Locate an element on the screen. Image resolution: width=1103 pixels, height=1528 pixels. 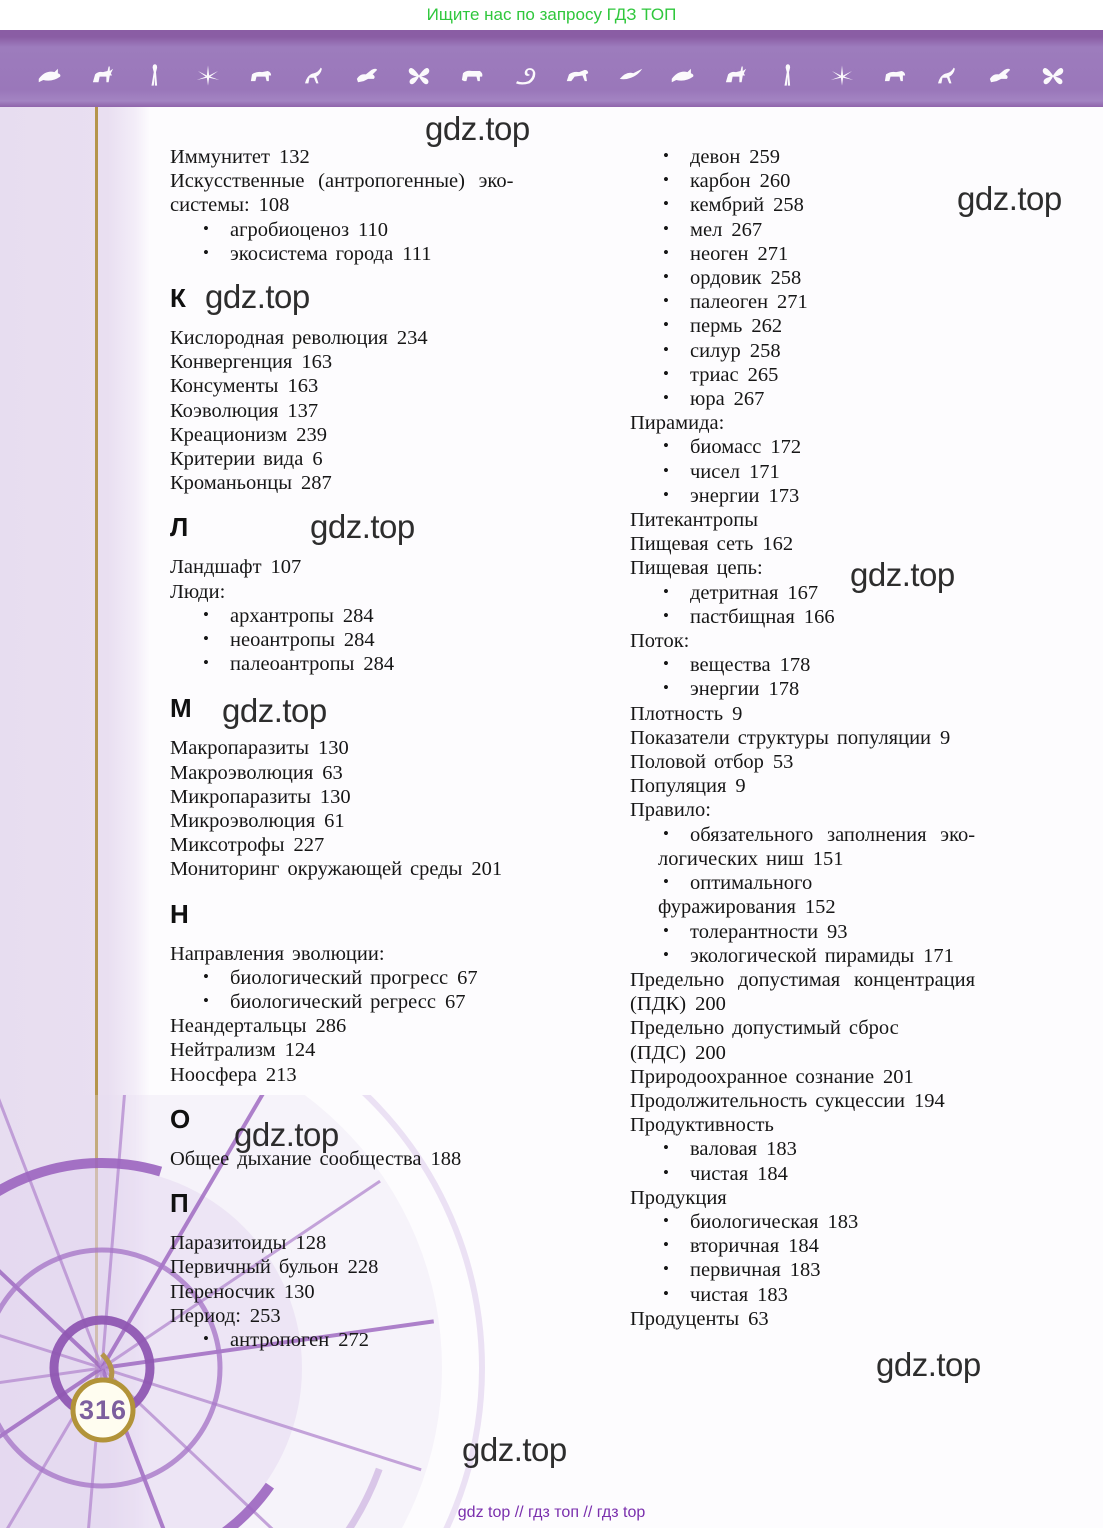
index-entry: Паразитоиды 128 is located at coordinates (394, 1243).